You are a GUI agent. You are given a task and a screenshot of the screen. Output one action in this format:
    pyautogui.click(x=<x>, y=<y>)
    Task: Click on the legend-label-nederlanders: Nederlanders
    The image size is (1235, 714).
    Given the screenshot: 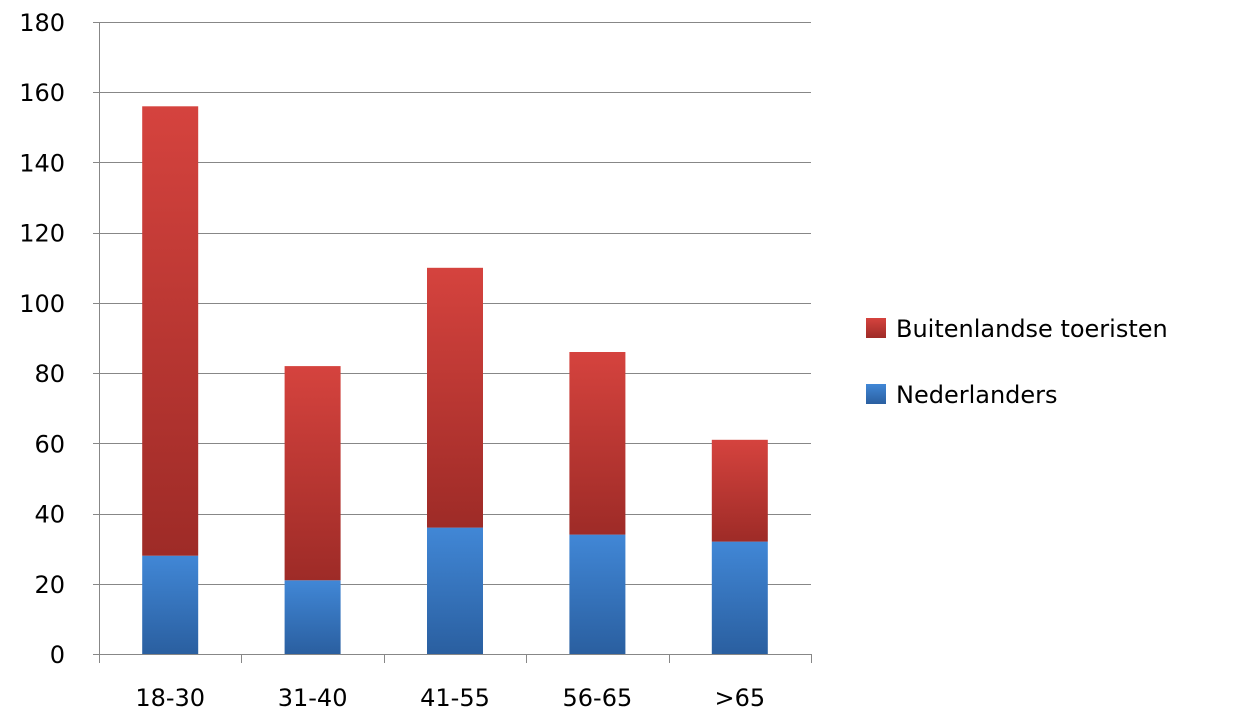 What is the action you would take?
    pyautogui.click(x=977, y=395)
    